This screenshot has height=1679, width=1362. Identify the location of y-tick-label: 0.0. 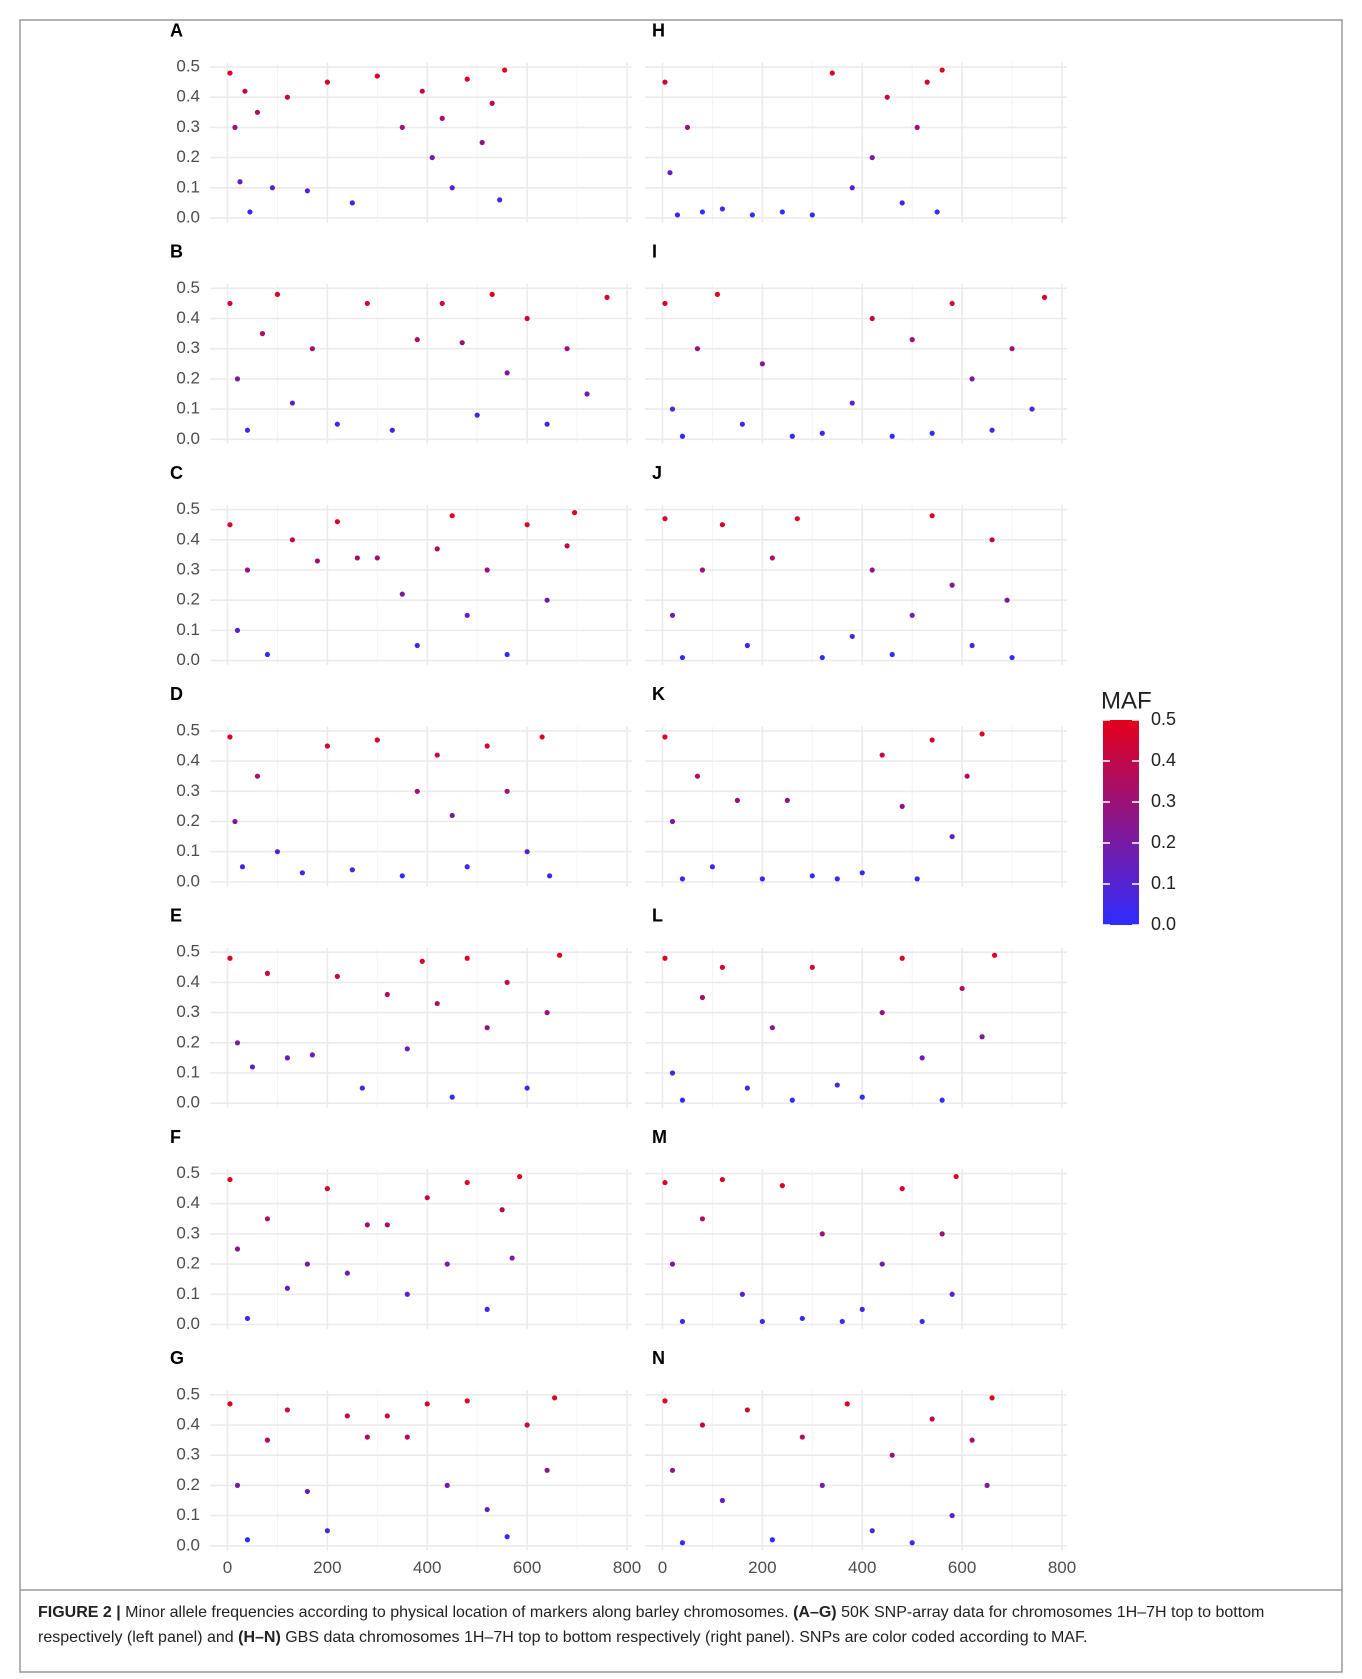
(188, 1102).